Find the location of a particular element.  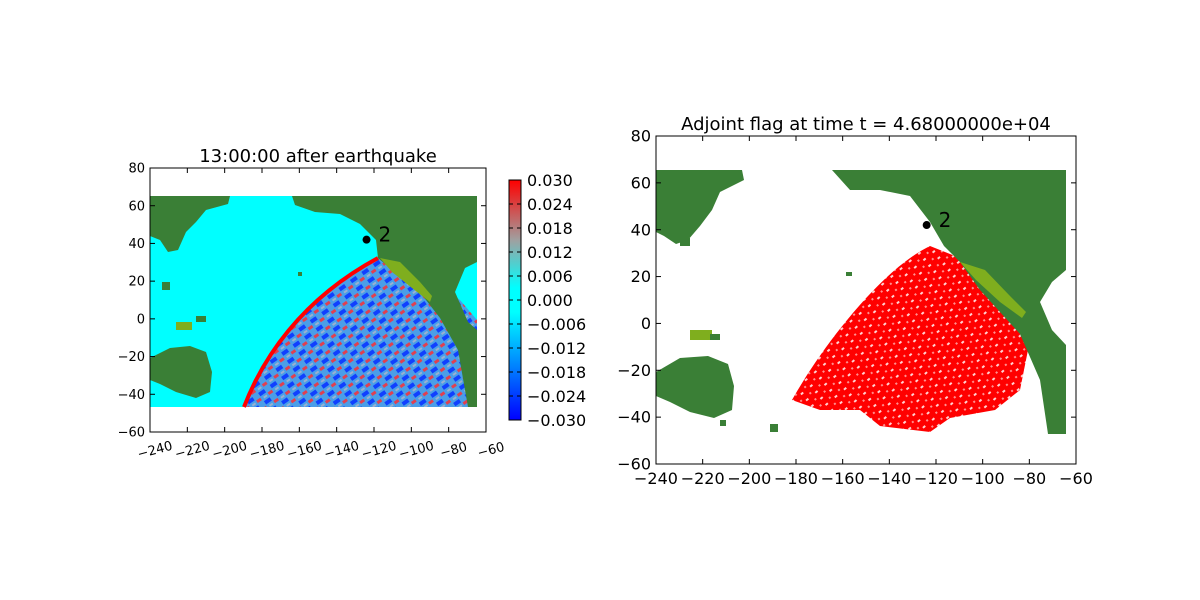

right-x-tick-label: −120 is located at coordinates (936, 478).